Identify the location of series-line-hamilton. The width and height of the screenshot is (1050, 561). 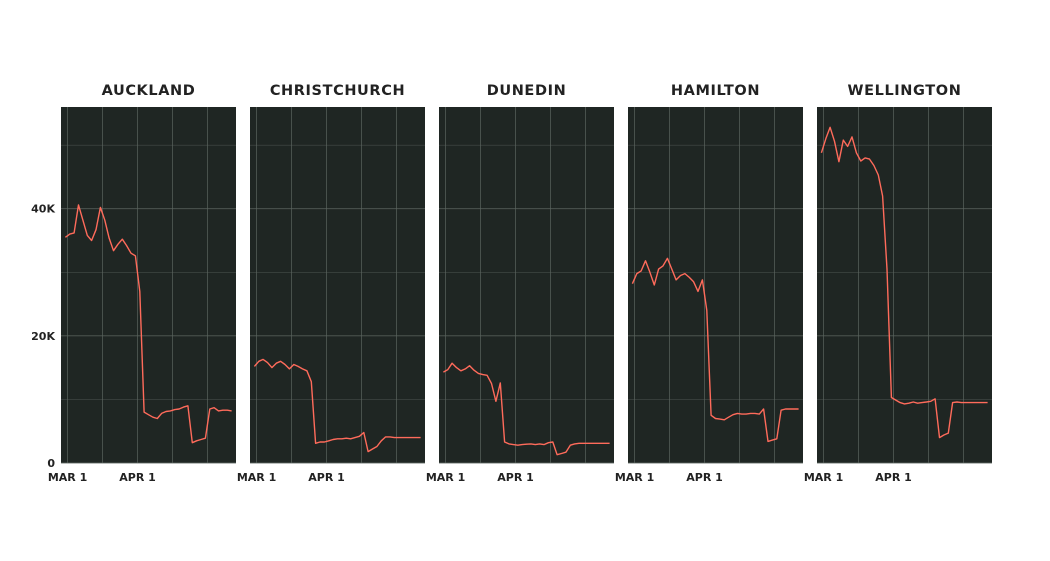
(715, 350).